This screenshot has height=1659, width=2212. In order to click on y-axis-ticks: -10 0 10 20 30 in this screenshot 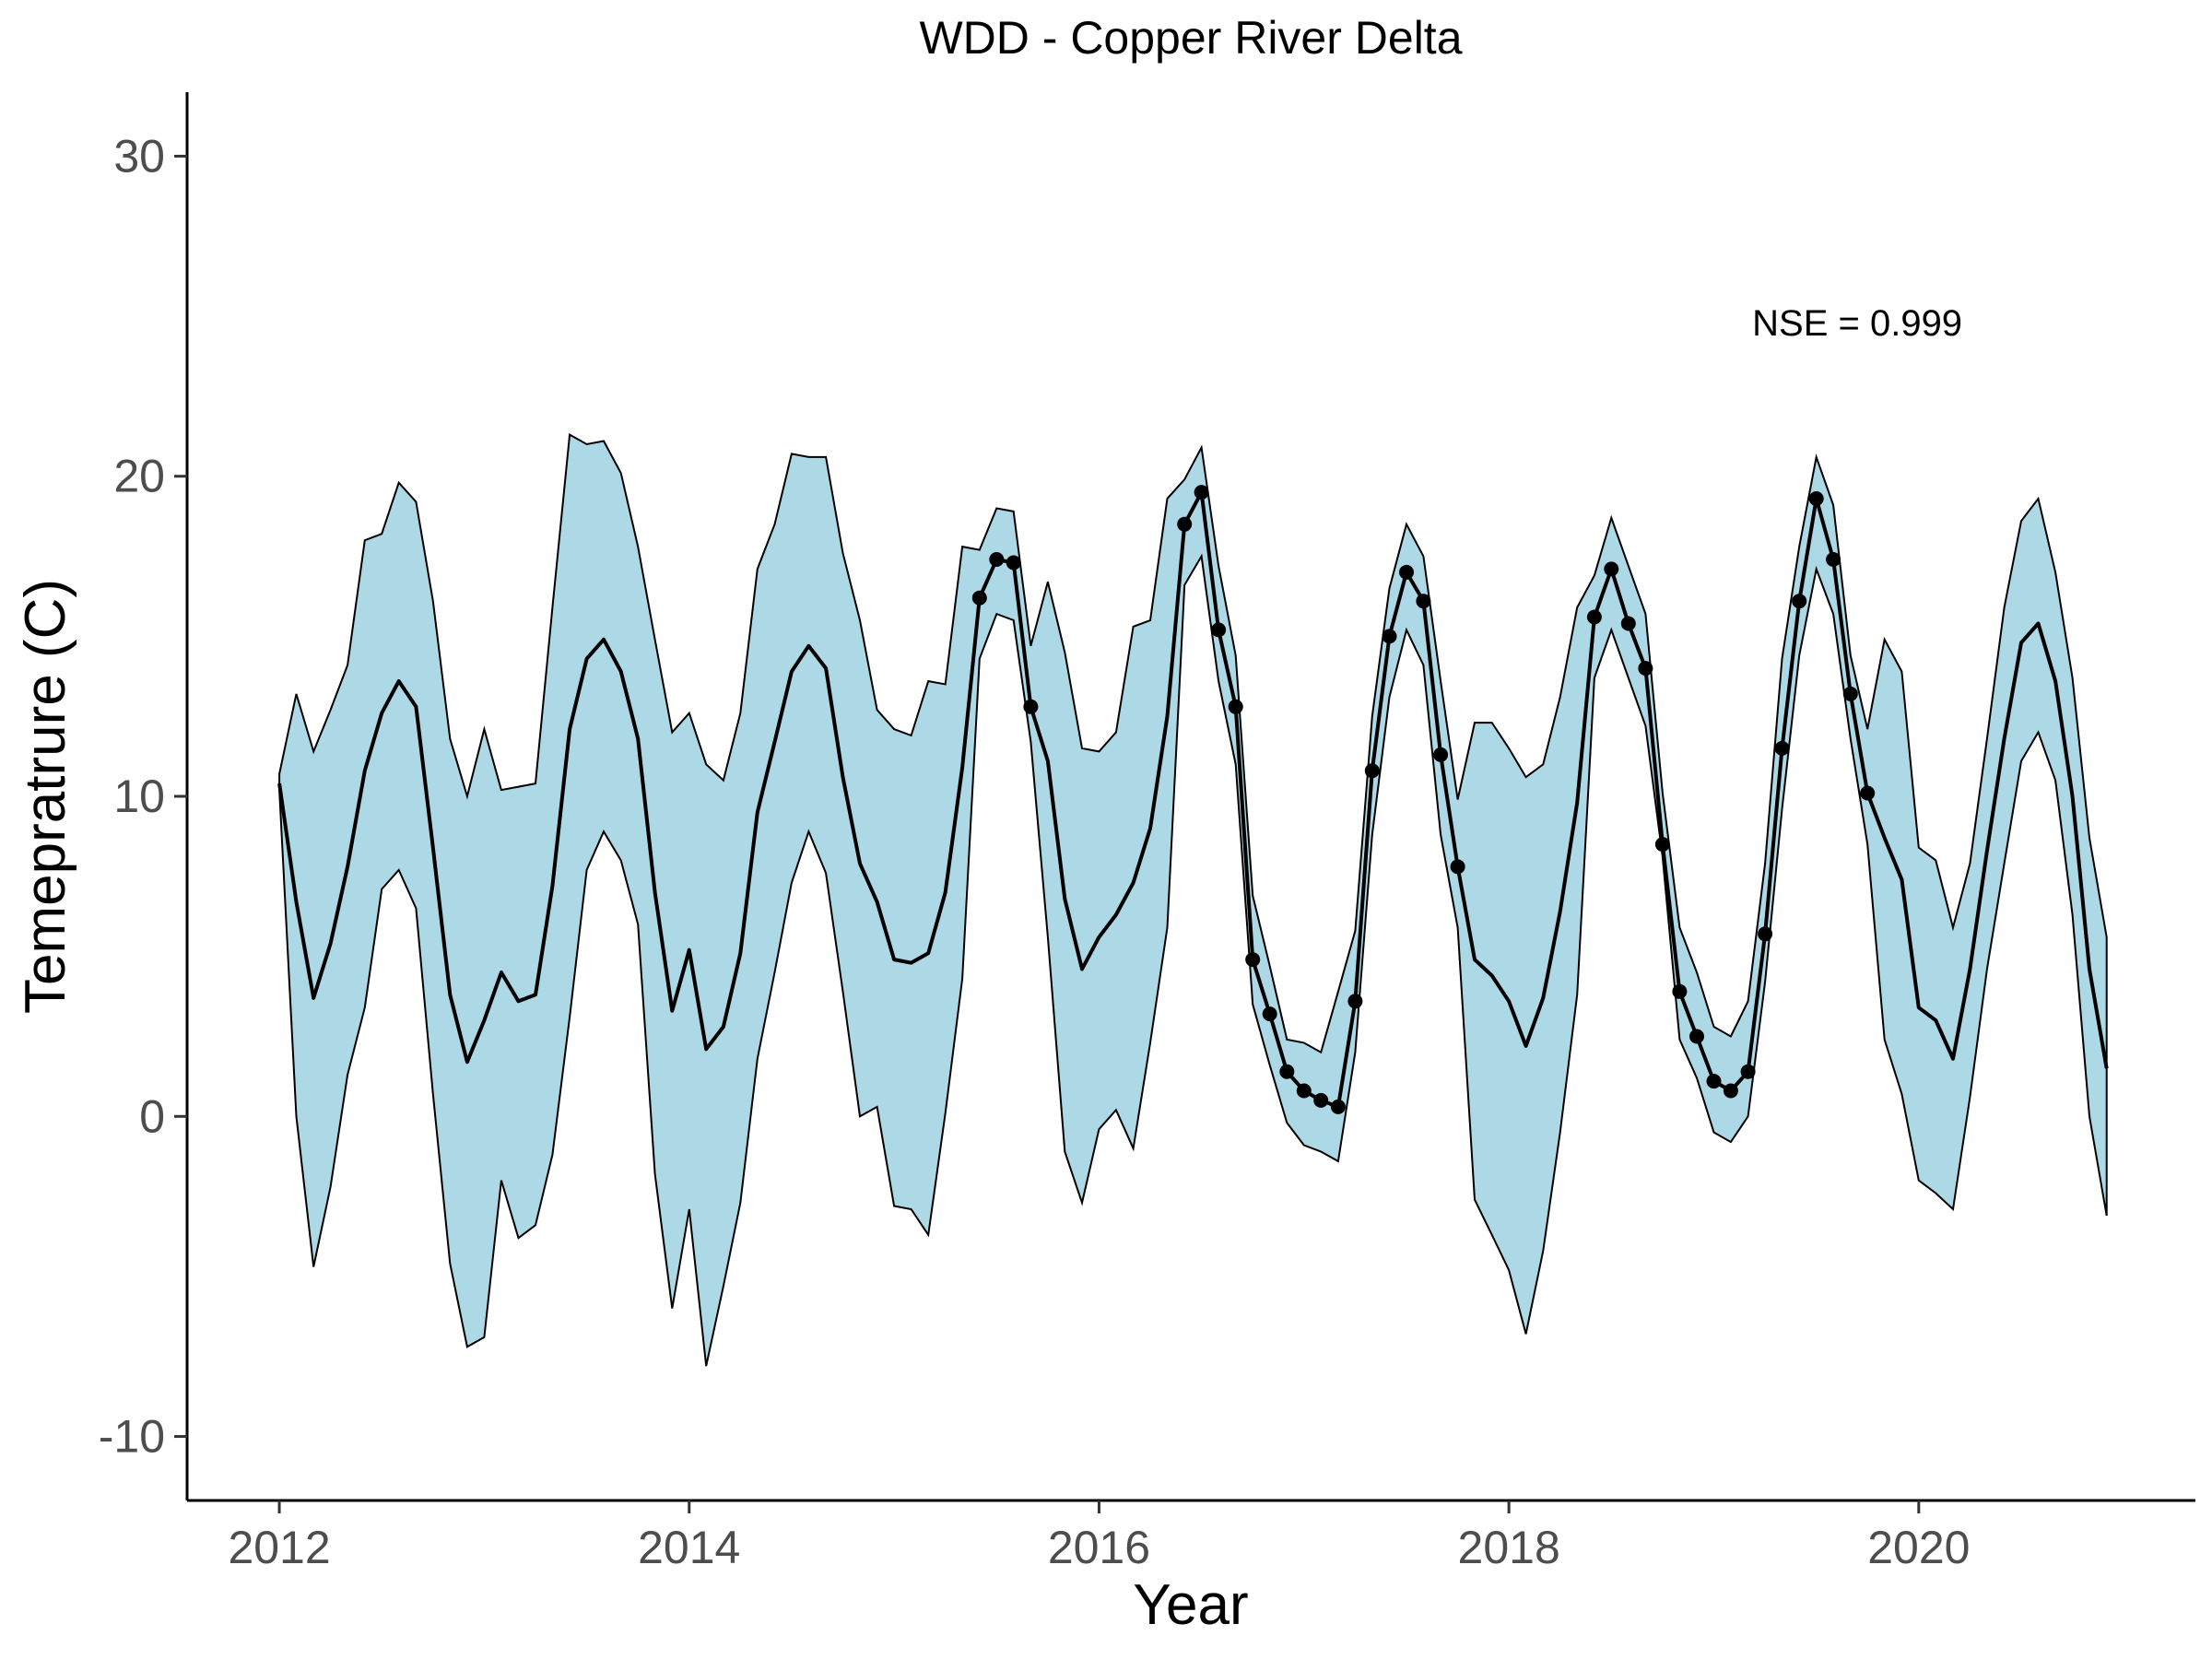, I will do `click(143, 796)`.